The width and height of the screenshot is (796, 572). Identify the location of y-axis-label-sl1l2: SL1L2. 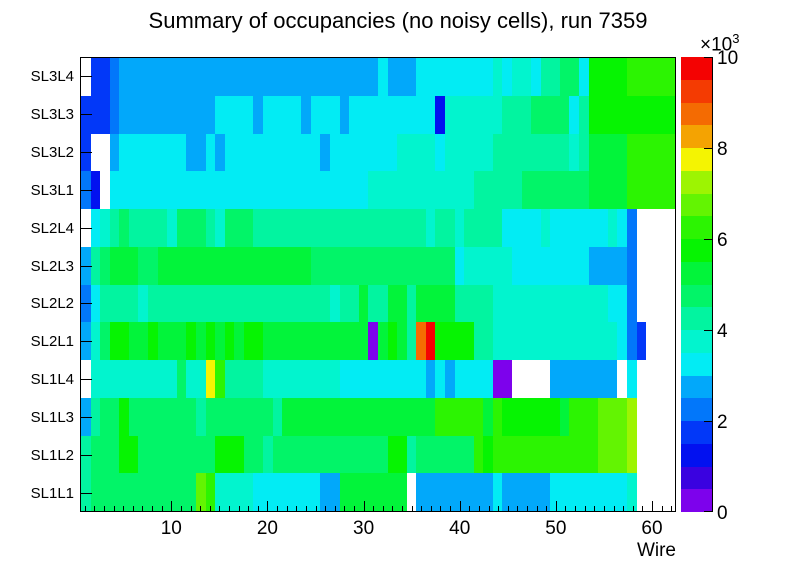
(52, 456).